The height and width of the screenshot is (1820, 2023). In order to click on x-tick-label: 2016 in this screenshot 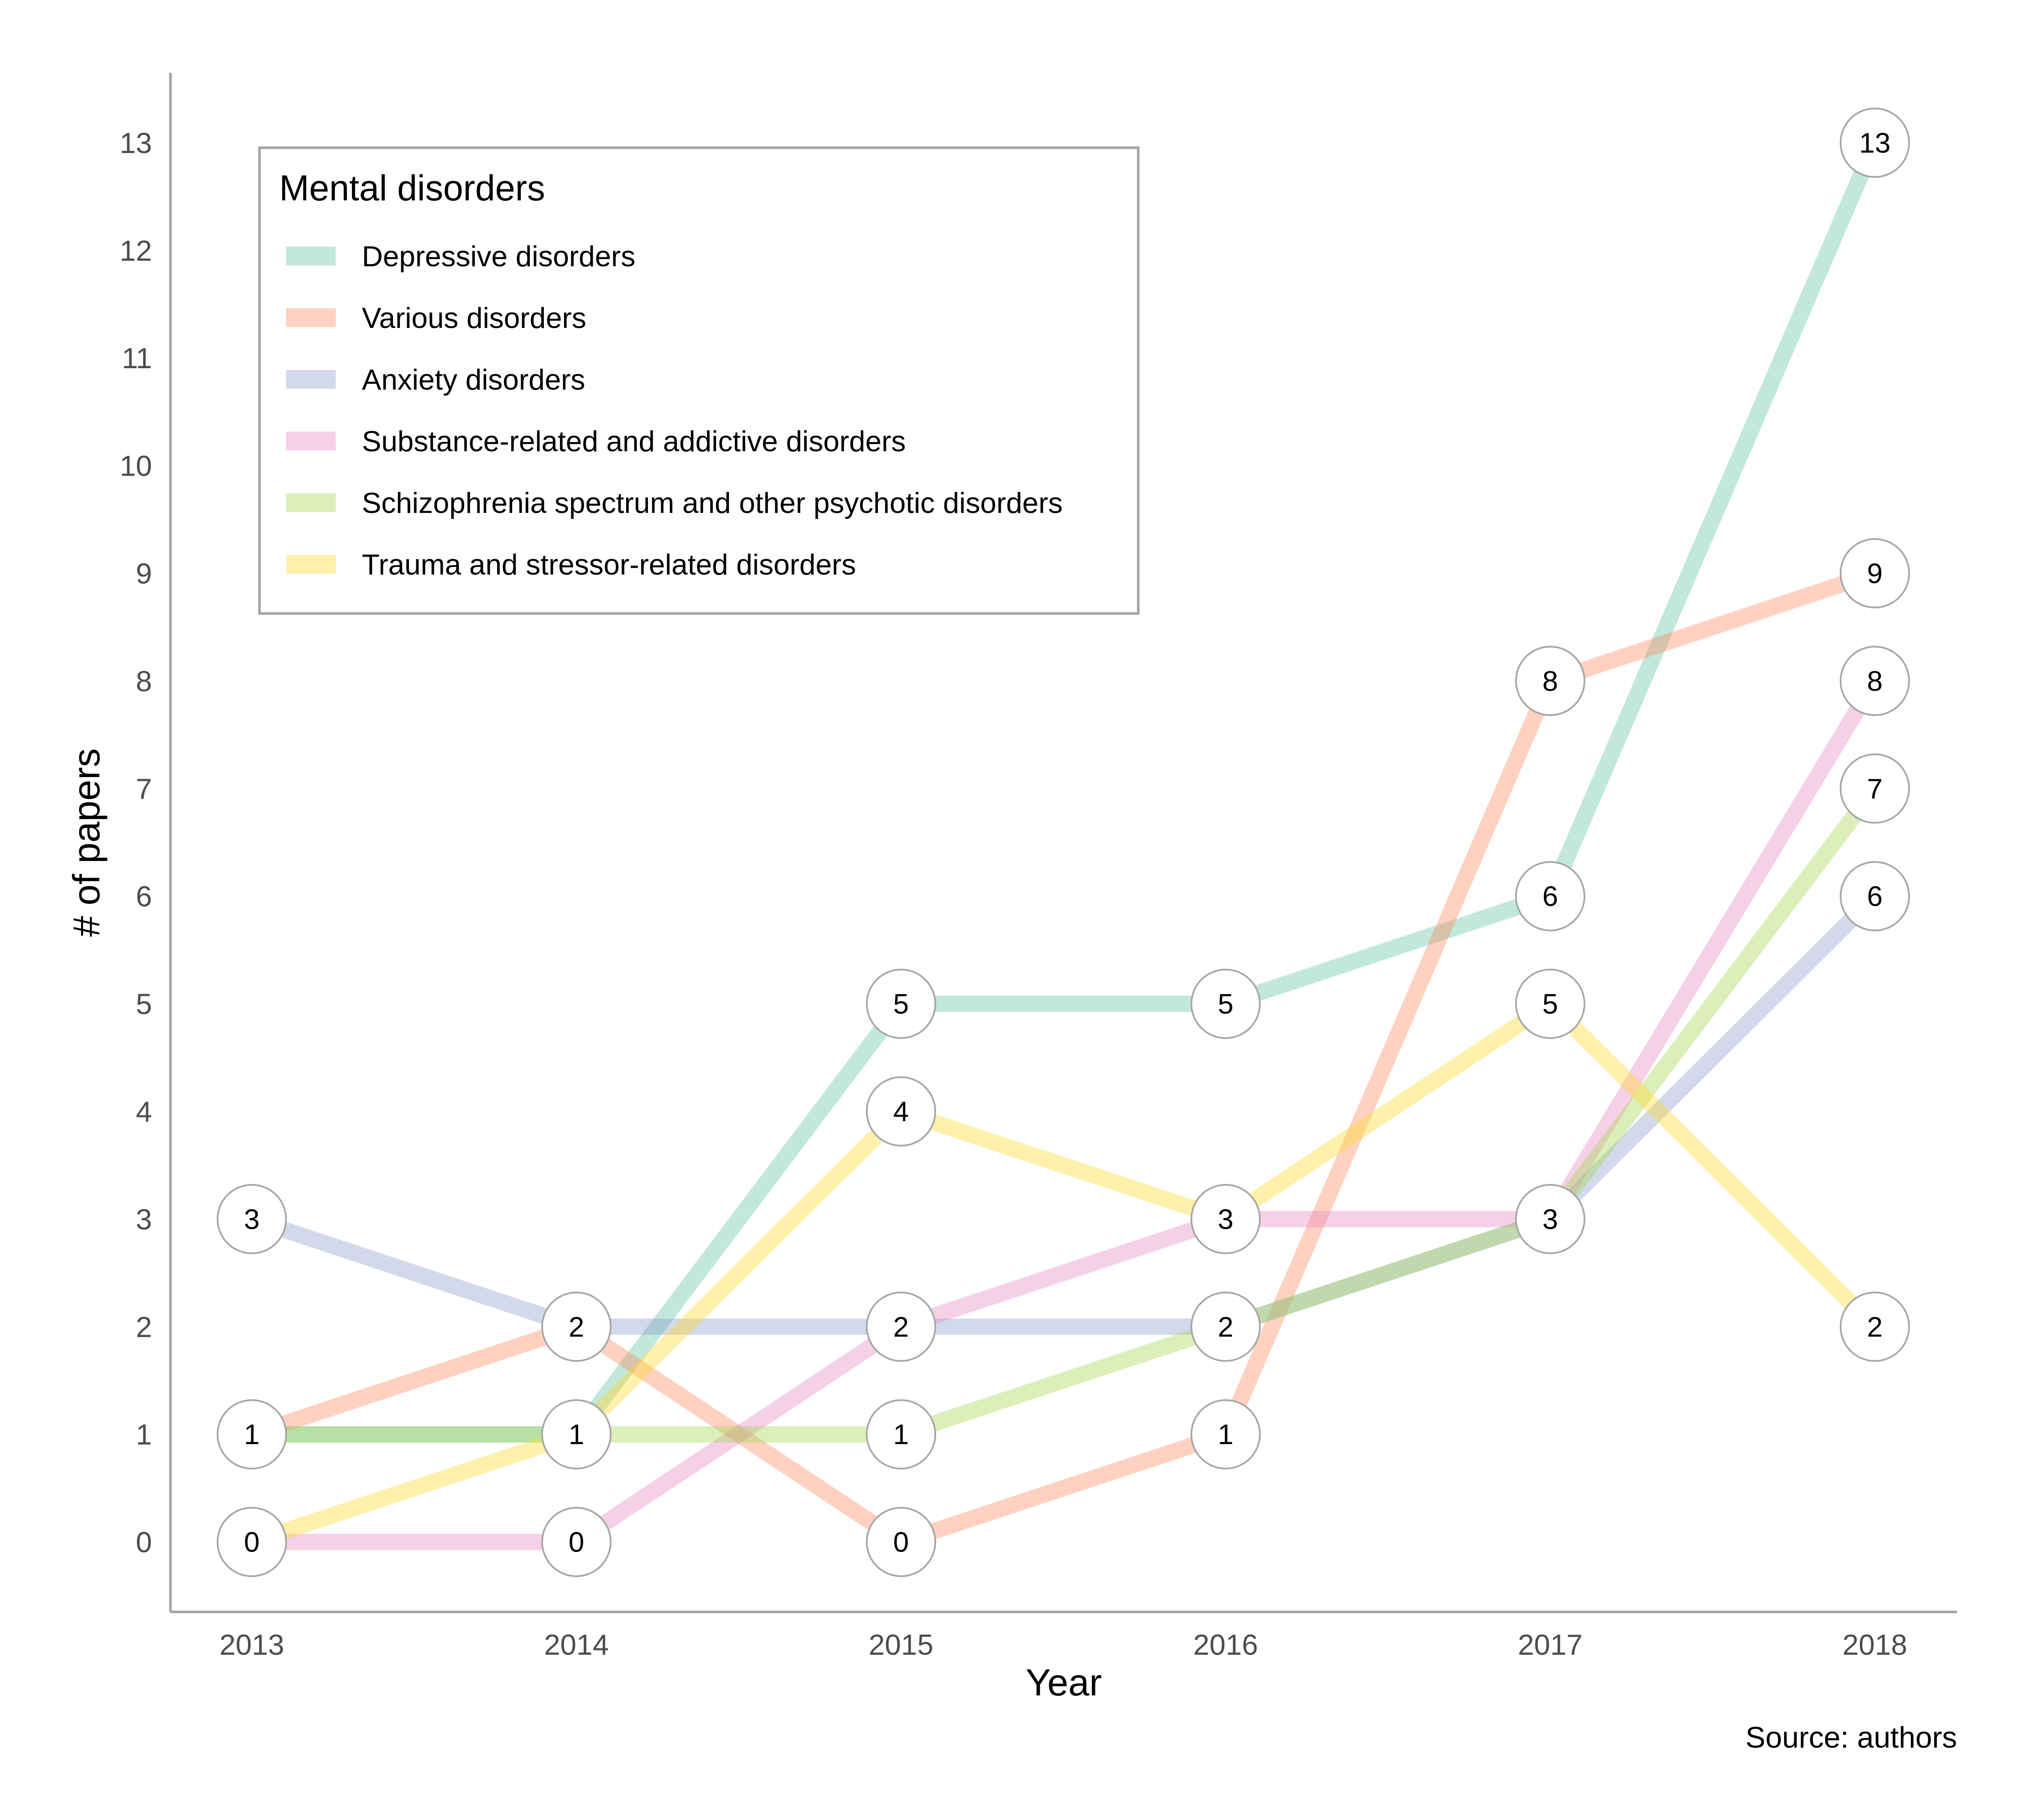, I will do `click(1225, 1645)`.